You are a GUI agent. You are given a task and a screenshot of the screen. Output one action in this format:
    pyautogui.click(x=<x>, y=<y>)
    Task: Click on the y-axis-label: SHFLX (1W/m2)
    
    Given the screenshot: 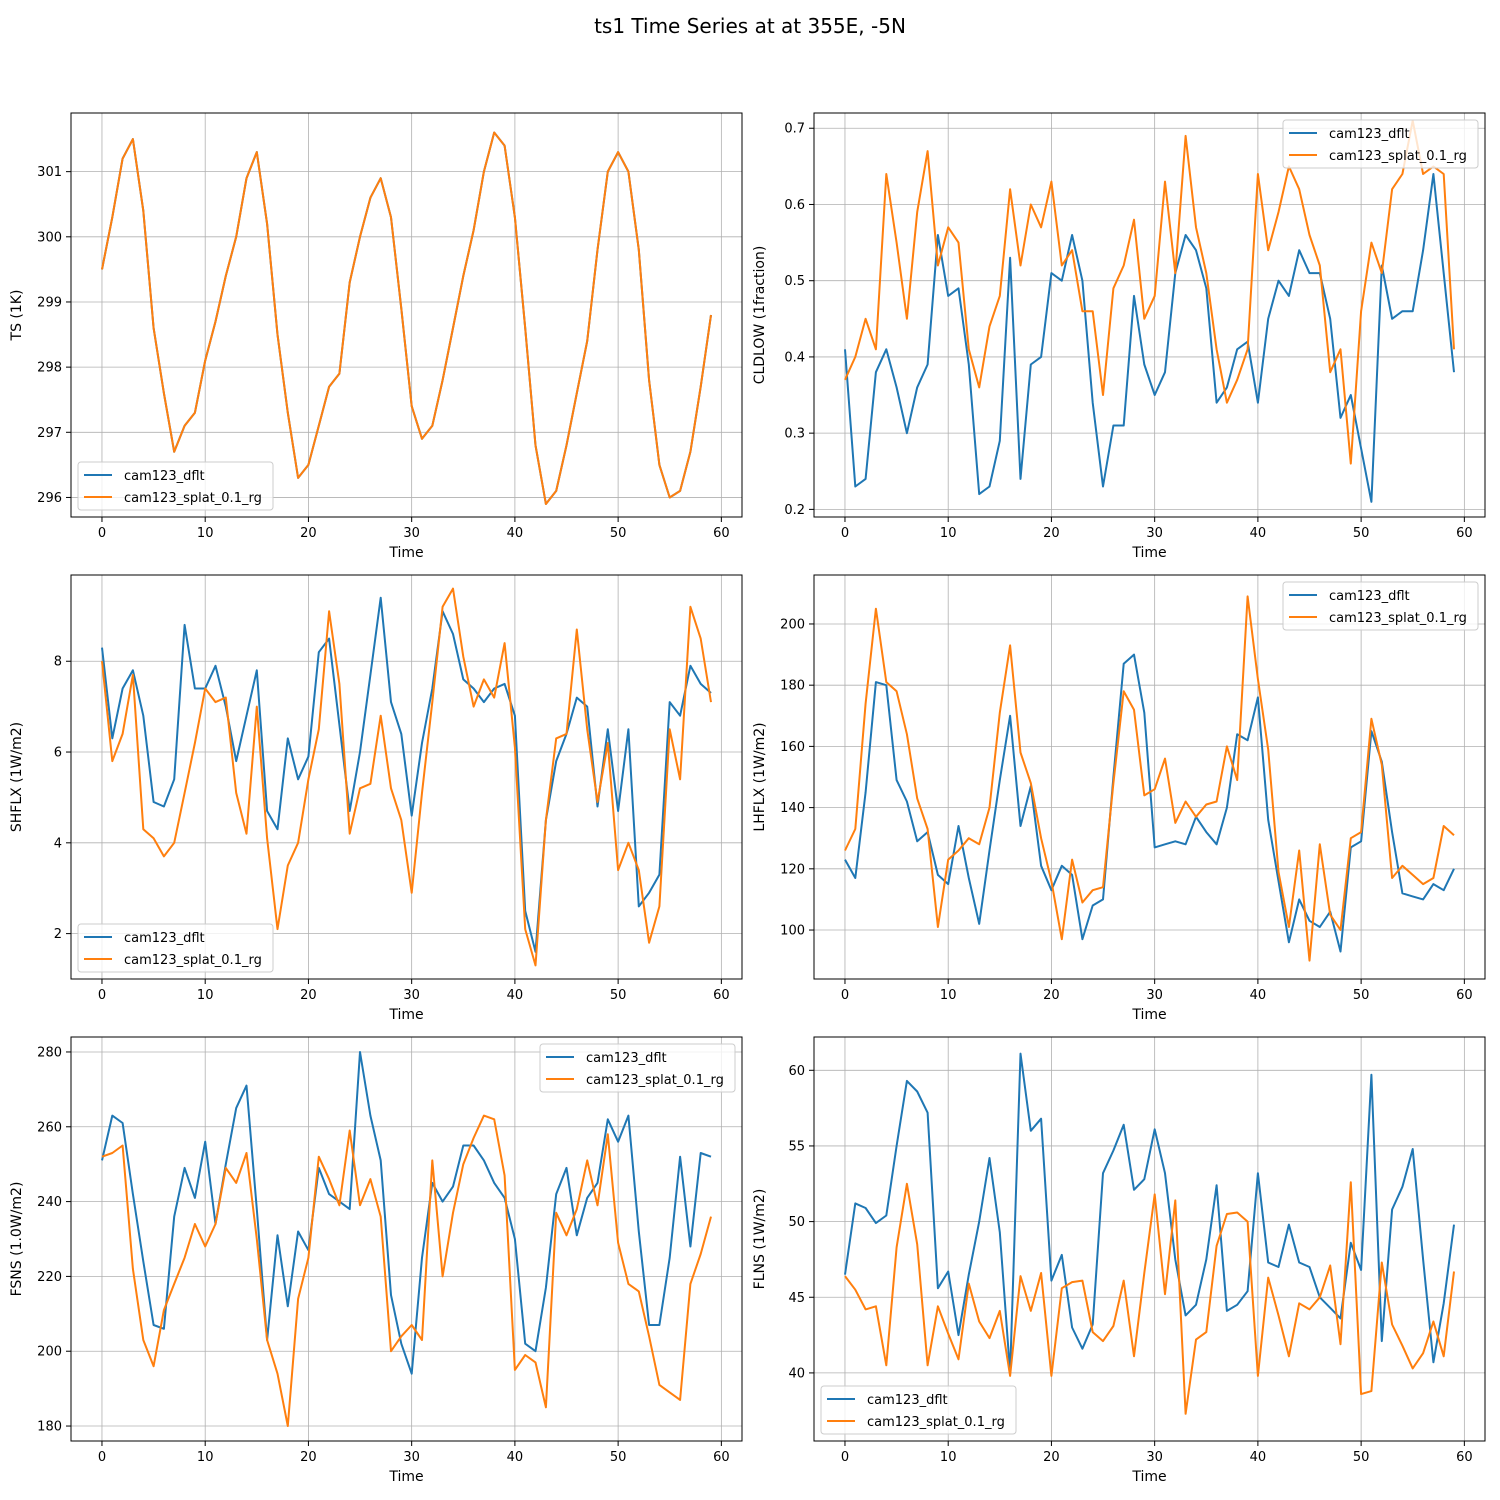 What is the action you would take?
    pyautogui.click(x=17, y=777)
    